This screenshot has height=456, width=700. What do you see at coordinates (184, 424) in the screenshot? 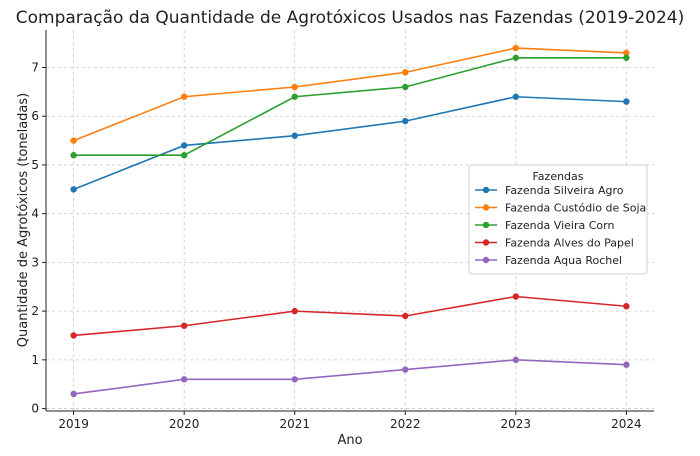
I see `x-tick-label: 2020` at bounding box center [184, 424].